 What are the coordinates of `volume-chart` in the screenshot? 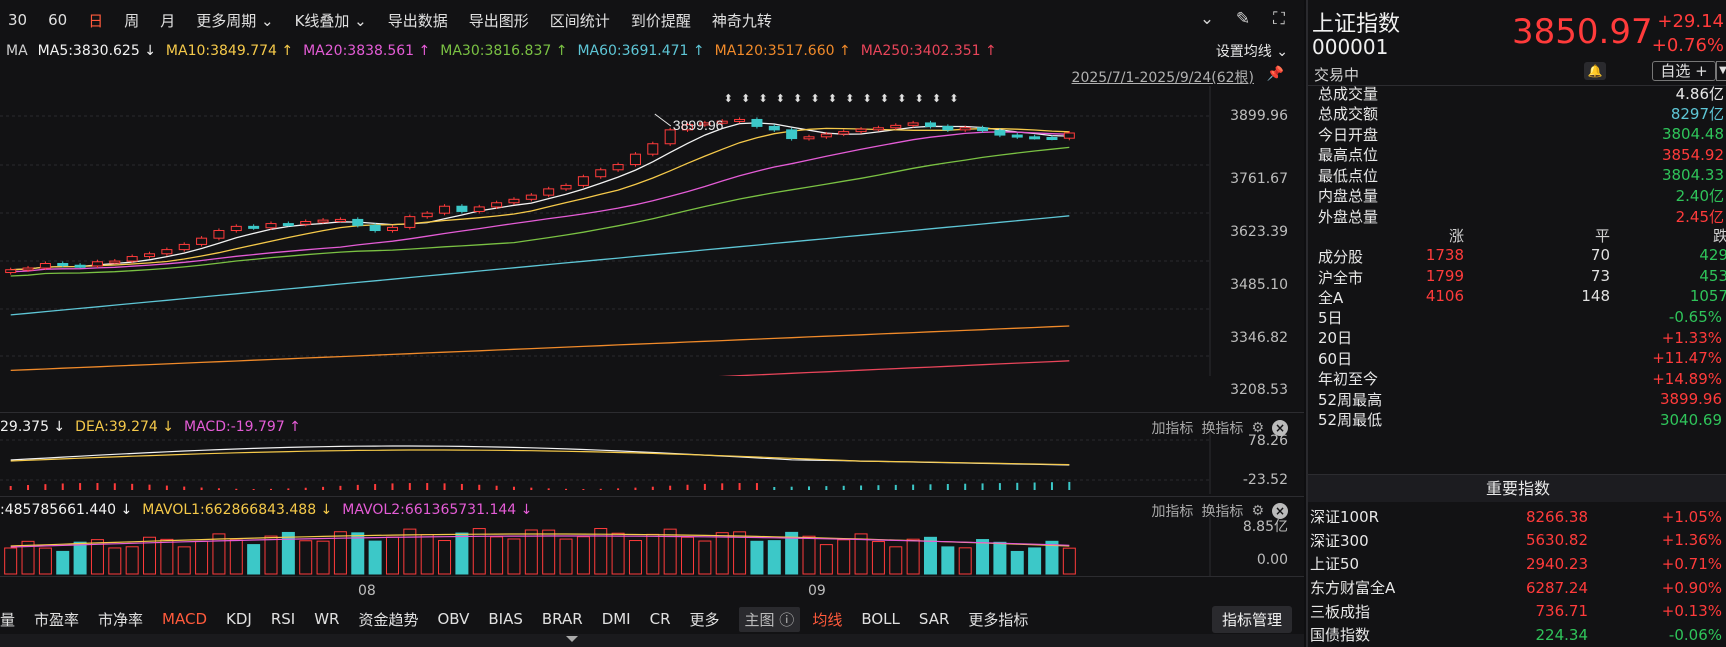 It's located at (652, 546).